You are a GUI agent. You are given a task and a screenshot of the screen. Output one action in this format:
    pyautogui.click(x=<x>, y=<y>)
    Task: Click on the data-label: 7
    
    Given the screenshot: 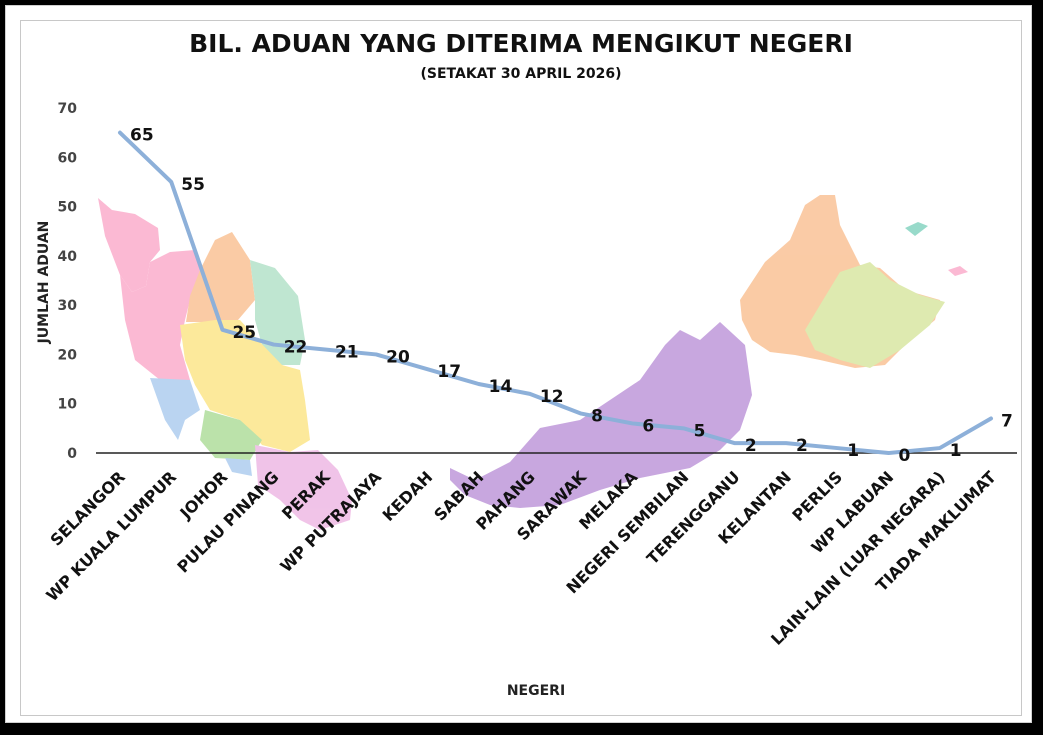 What is the action you would take?
    pyautogui.click(x=1007, y=422)
    